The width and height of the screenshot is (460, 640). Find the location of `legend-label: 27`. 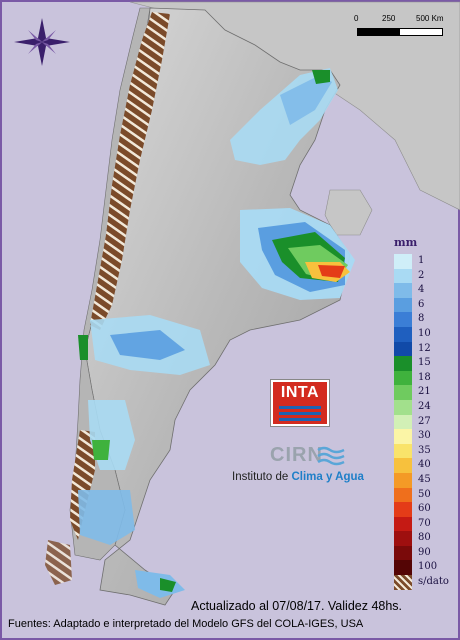

legend-label: 27 is located at coordinates (424, 421).